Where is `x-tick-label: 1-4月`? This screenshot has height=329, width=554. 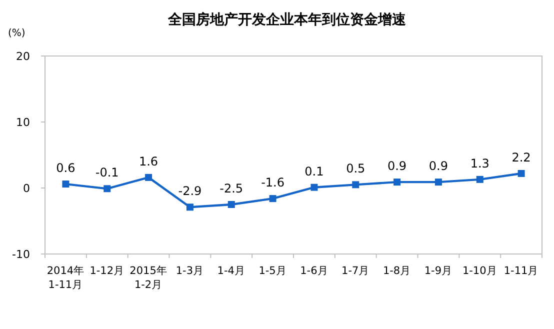 x-tick-label: 1-4月 is located at coordinates (231, 271).